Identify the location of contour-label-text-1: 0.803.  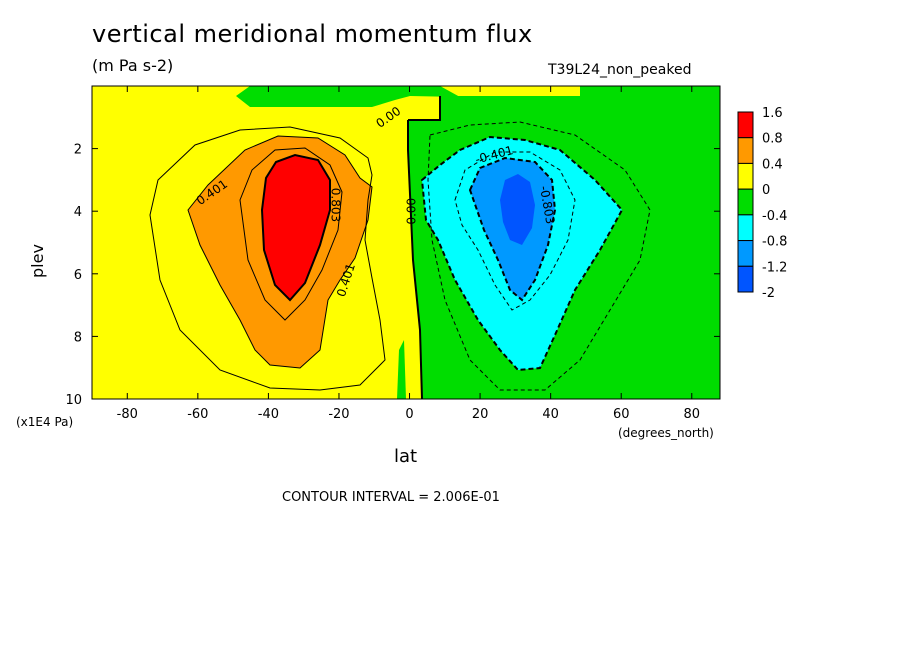
(335, 205).